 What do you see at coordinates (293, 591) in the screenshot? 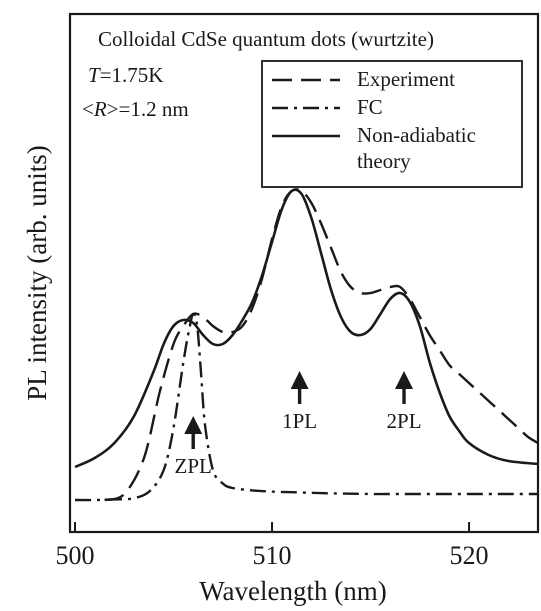
I see `x-axis-title: Wavelength (nm)` at bounding box center [293, 591].